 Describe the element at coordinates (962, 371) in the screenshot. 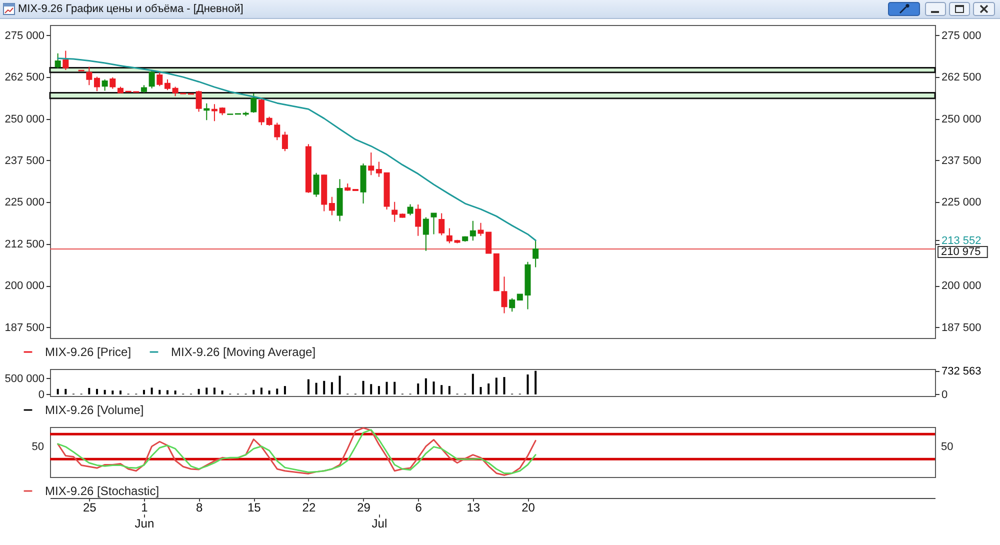

I see `y2-tick-label: 732 563` at that location.